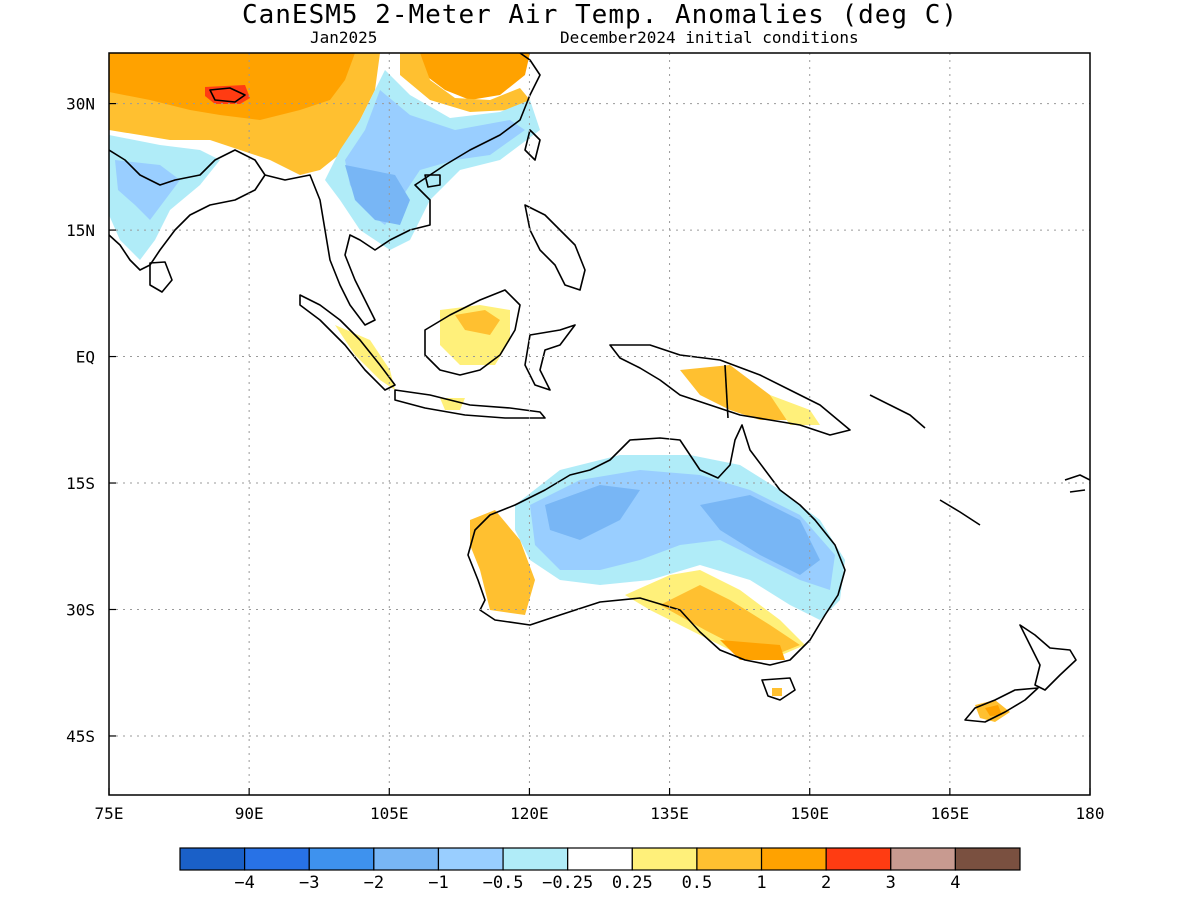 The width and height of the screenshot is (1200, 900). Describe the element at coordinates (109, 813) in the screenshot. I see `lon-tick-label: 75E` at that location.